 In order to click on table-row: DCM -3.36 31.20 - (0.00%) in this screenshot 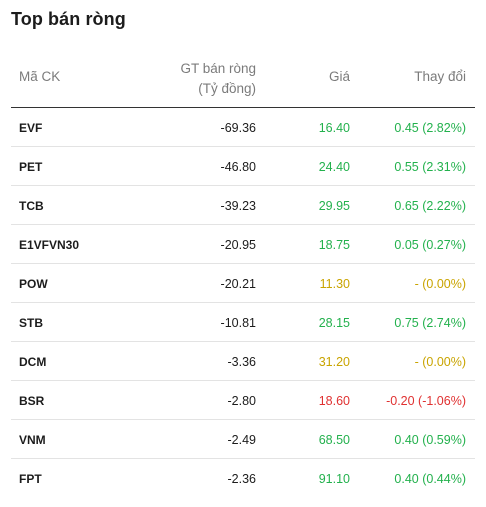, I will do `click(243, 361)`.